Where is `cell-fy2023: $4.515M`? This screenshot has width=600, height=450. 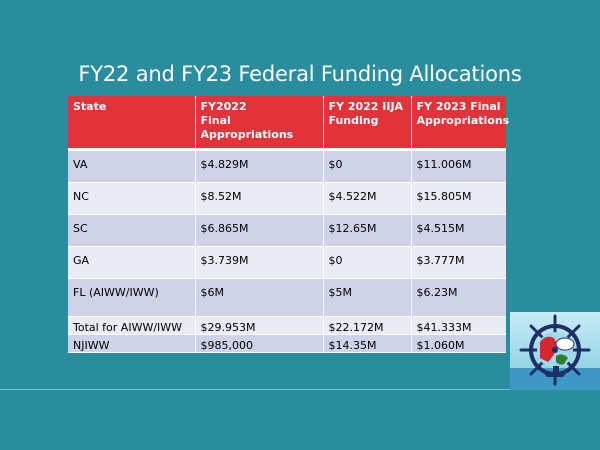 cell-fy2023: $4.515M is located at coordinates (458, 230).